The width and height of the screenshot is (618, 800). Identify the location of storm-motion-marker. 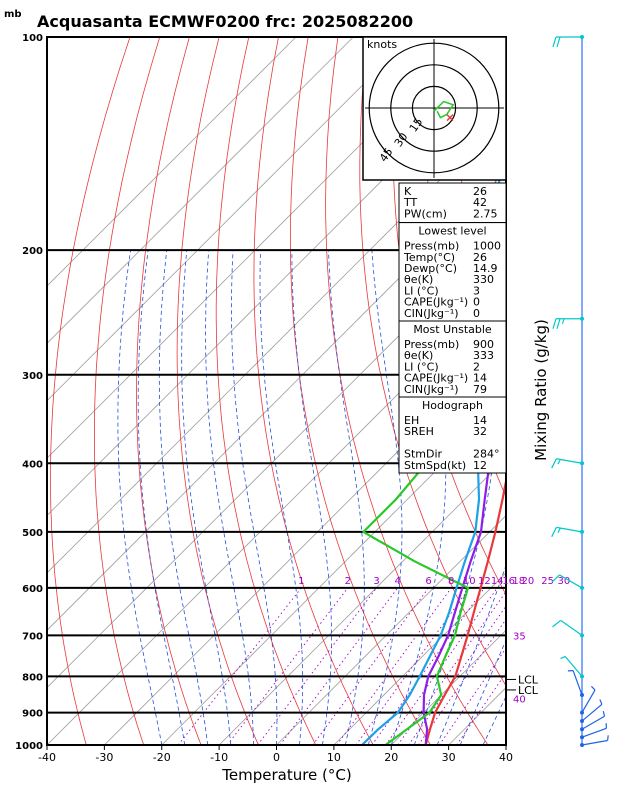
(450, 118).